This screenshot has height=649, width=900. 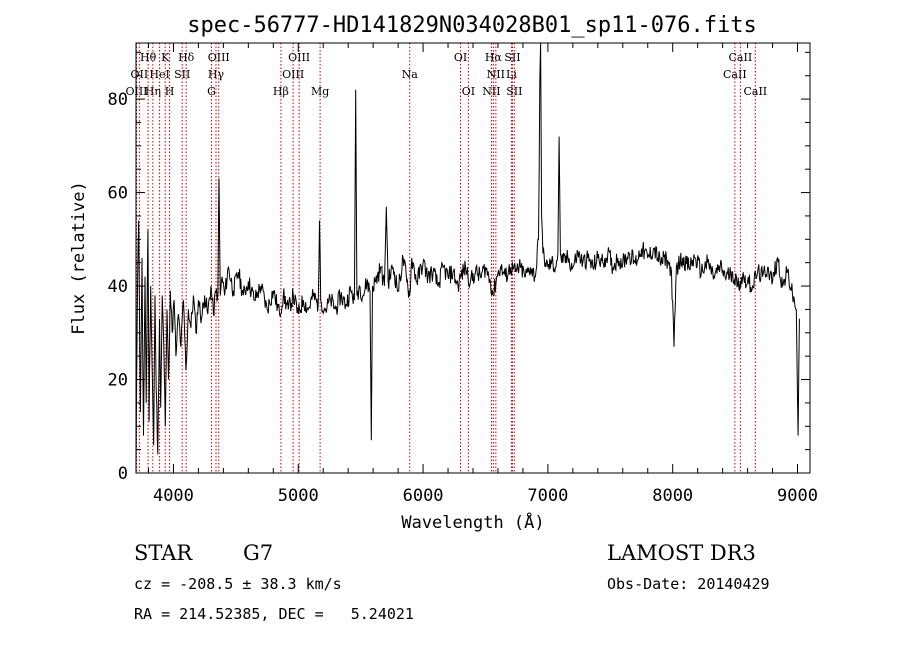 What do you see at coordinates (173, 496) in the screenshot?
I see `x-tick-label: 4000` at bounding box center [173, 496].